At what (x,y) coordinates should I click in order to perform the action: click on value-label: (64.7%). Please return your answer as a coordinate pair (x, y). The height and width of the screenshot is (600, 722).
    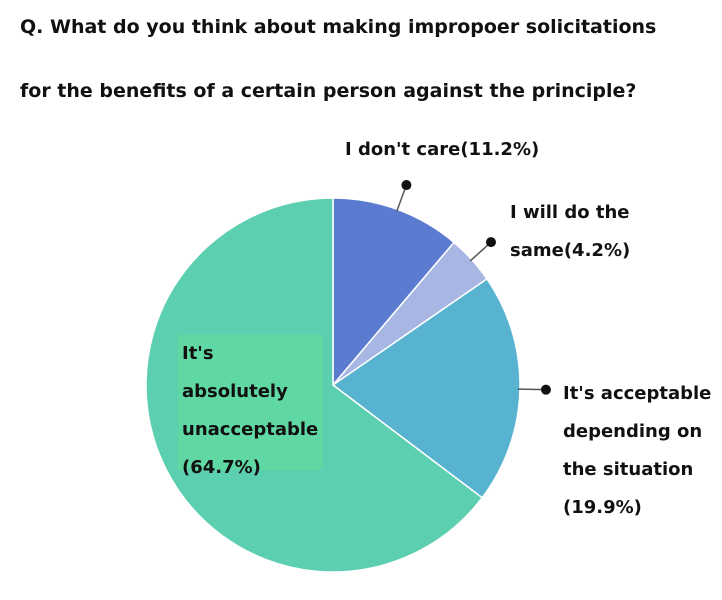
    Looking at the image, I should click on (221, 467).